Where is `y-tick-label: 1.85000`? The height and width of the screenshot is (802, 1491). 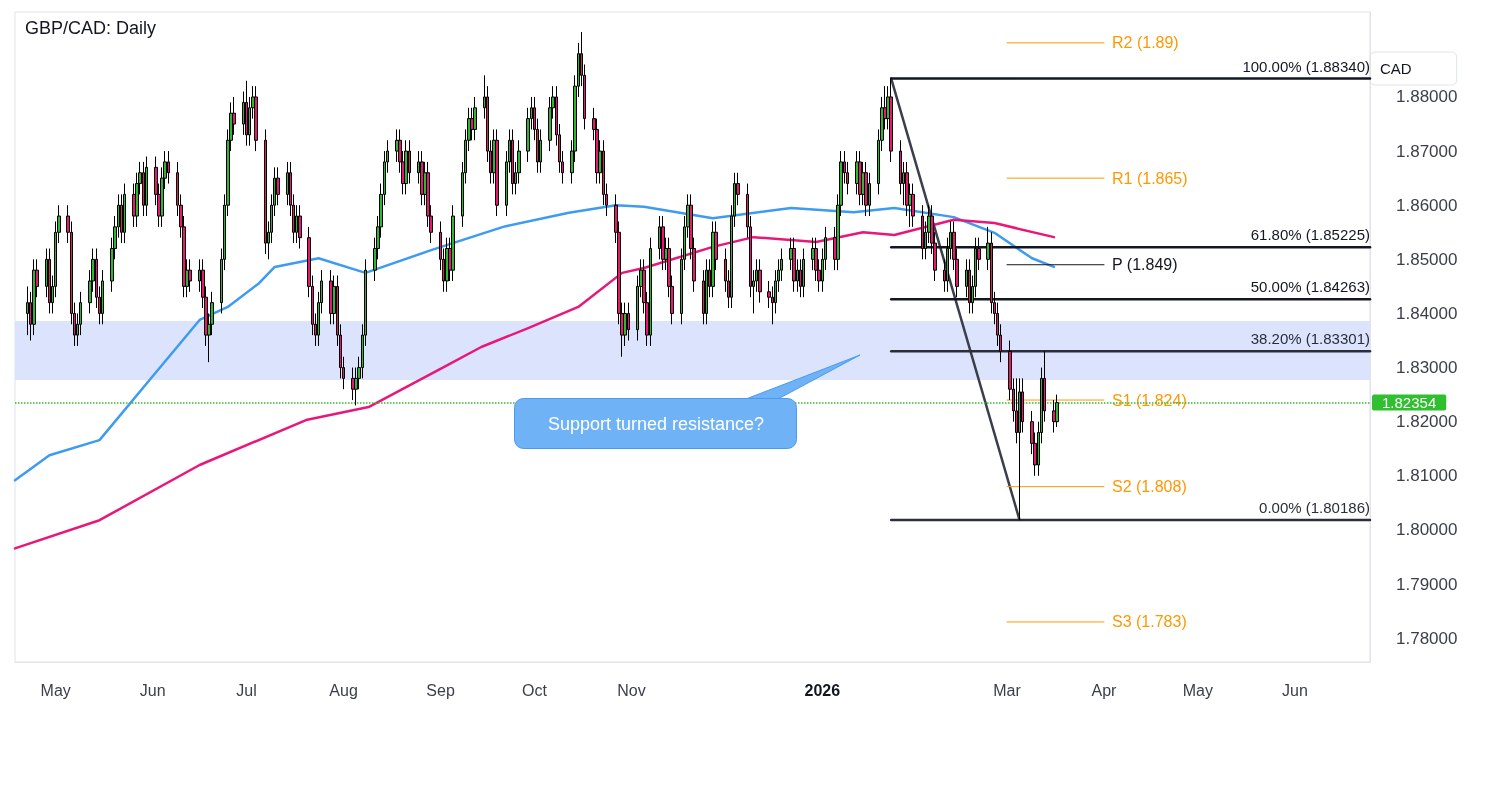 y-tick-label: 1.85000 is located at coordinates (1427, 259).